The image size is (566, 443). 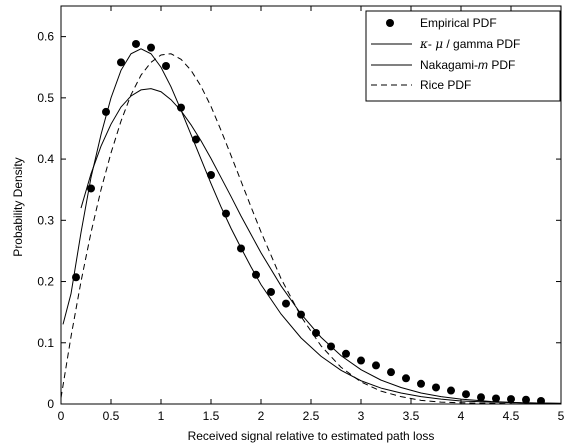 What do you see at coordinates (561, 416) in the screenshot?
I see `x-tick-label: 5` at bounding box center [561, 416].